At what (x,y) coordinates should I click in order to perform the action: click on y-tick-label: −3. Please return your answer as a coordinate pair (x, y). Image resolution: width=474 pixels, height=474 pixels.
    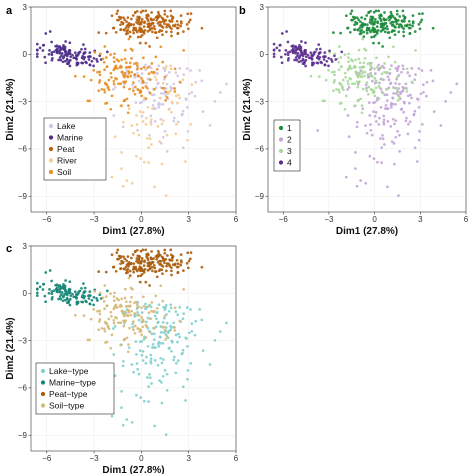
    Looking at the image, I should click on (23, 340).